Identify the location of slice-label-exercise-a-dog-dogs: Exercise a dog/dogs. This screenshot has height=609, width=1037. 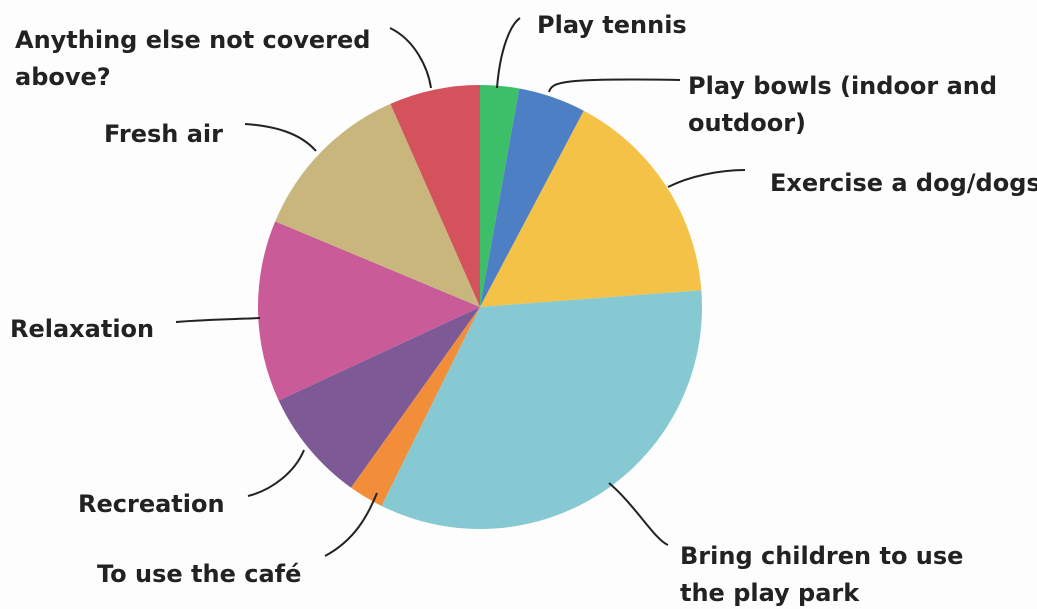
(903, 183).